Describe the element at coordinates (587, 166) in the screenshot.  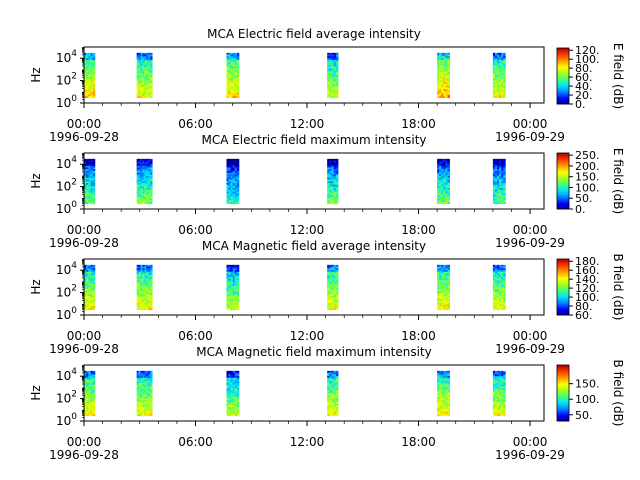
I see `colorbar-tick-label: 200.` at that location.